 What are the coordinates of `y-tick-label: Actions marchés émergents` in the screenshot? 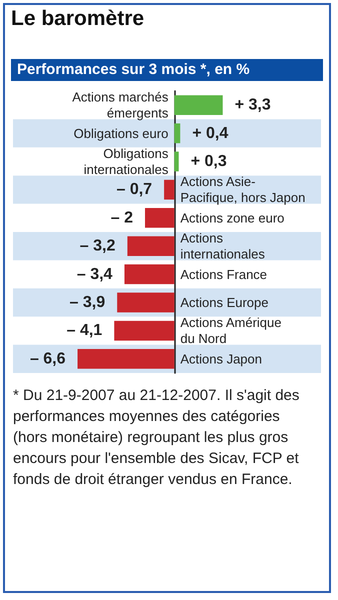 It's located at (120, 105).